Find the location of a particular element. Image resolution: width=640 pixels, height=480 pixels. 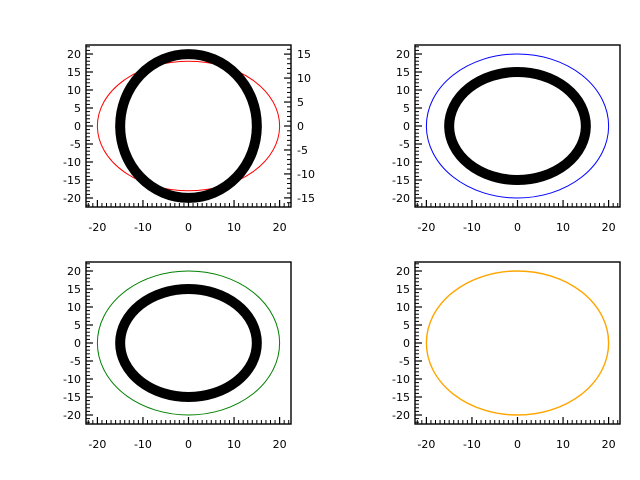

blue-ellipse is located at coordinates (517, 126).